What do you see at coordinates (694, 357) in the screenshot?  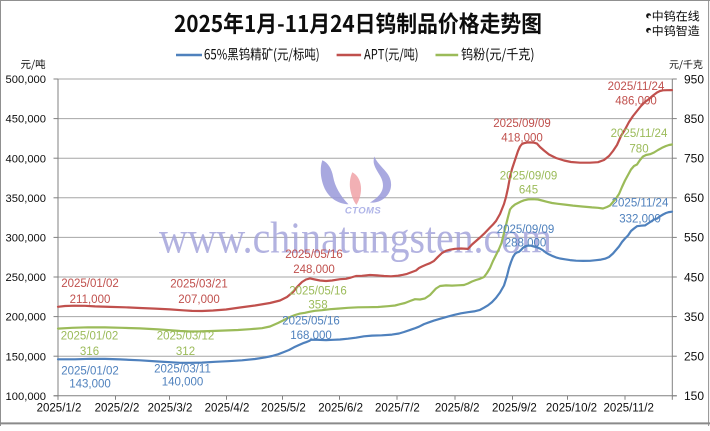 I see `svg-text: 250` at bounding box center [694, 357].